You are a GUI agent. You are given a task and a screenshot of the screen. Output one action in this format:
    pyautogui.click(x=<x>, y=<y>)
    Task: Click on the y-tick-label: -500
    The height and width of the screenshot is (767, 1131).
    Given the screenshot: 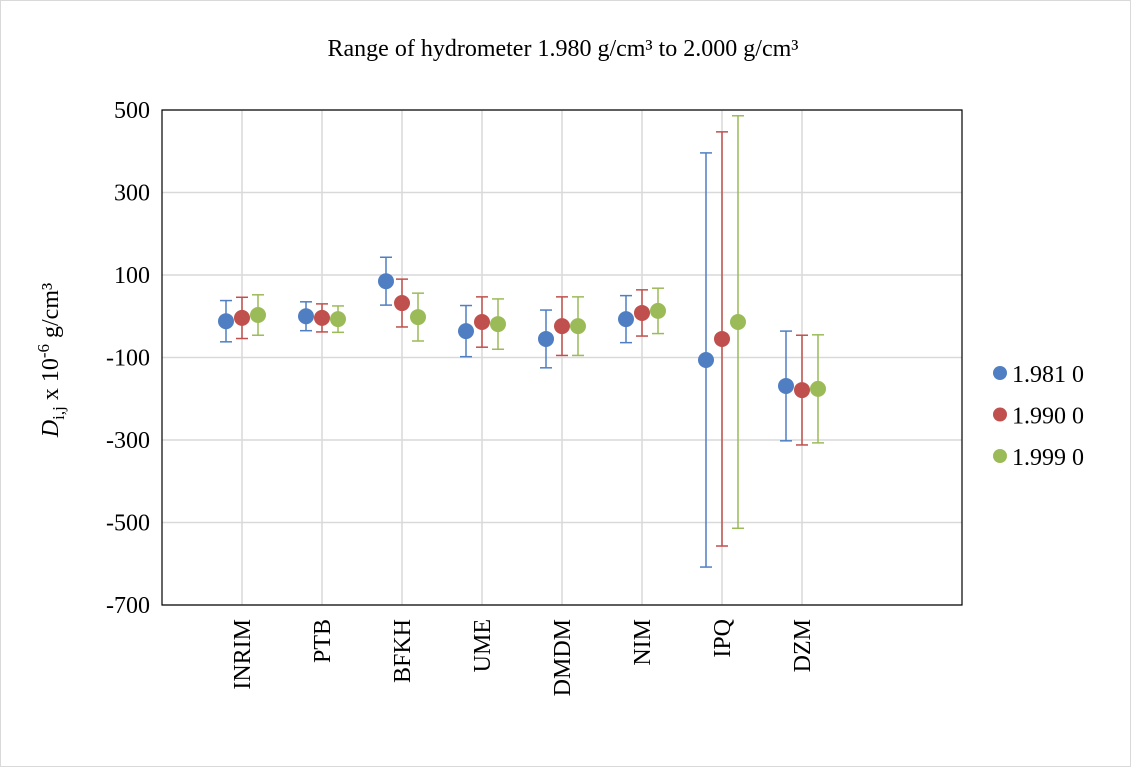 What is the action you would take?
    pyautogui.click(x=128, y=524)
    